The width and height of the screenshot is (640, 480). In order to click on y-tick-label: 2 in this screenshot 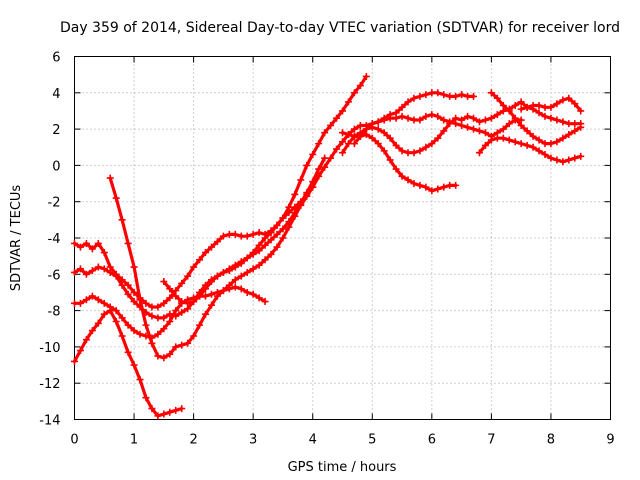, I will do `click(56, 130)`.